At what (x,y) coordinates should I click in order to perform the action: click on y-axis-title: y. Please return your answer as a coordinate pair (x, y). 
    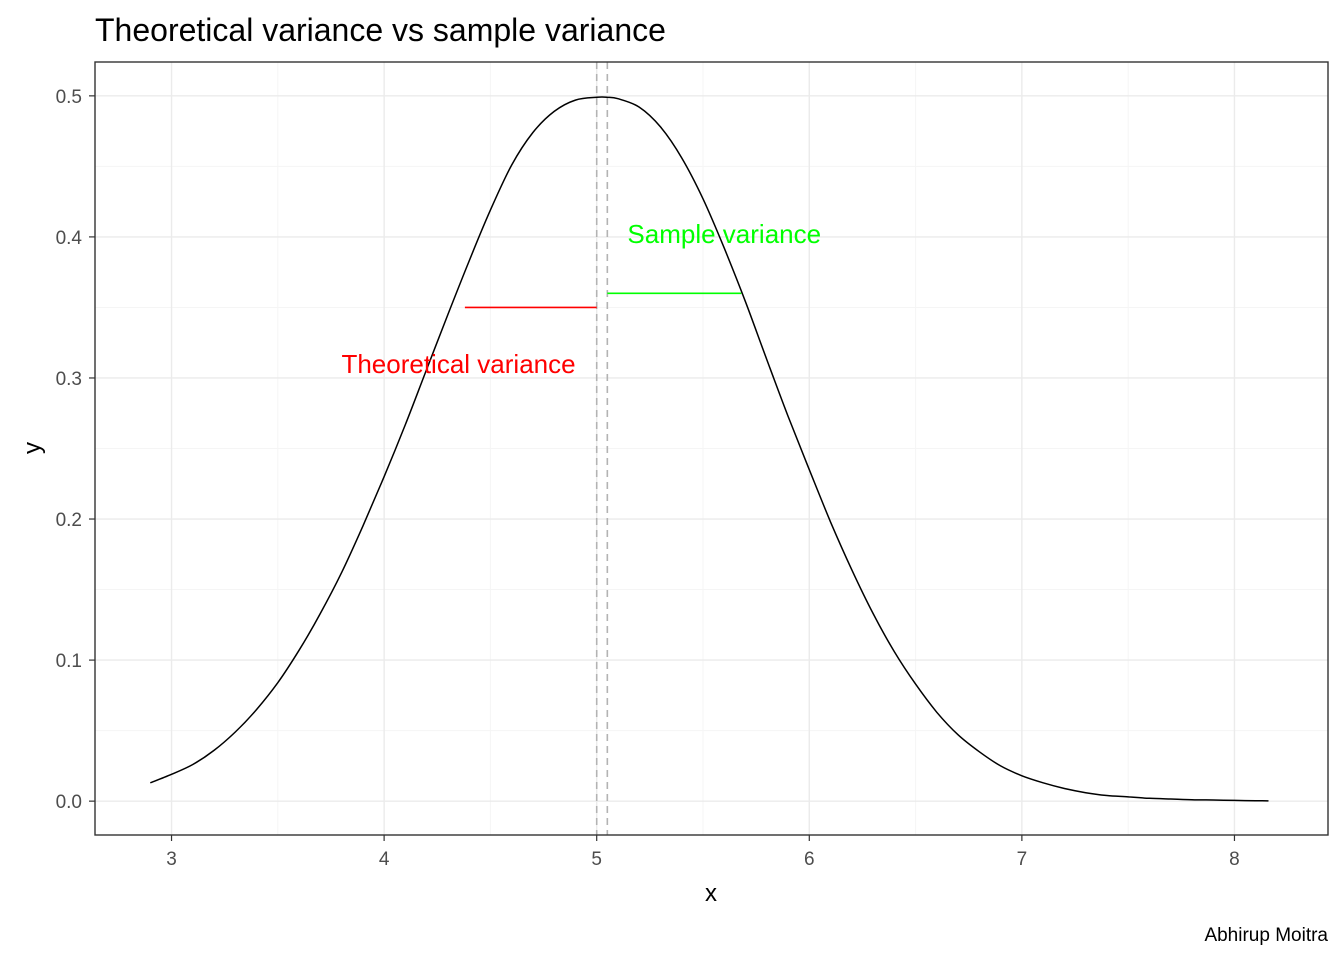
    Looking at the image, I should click on (32, 448).